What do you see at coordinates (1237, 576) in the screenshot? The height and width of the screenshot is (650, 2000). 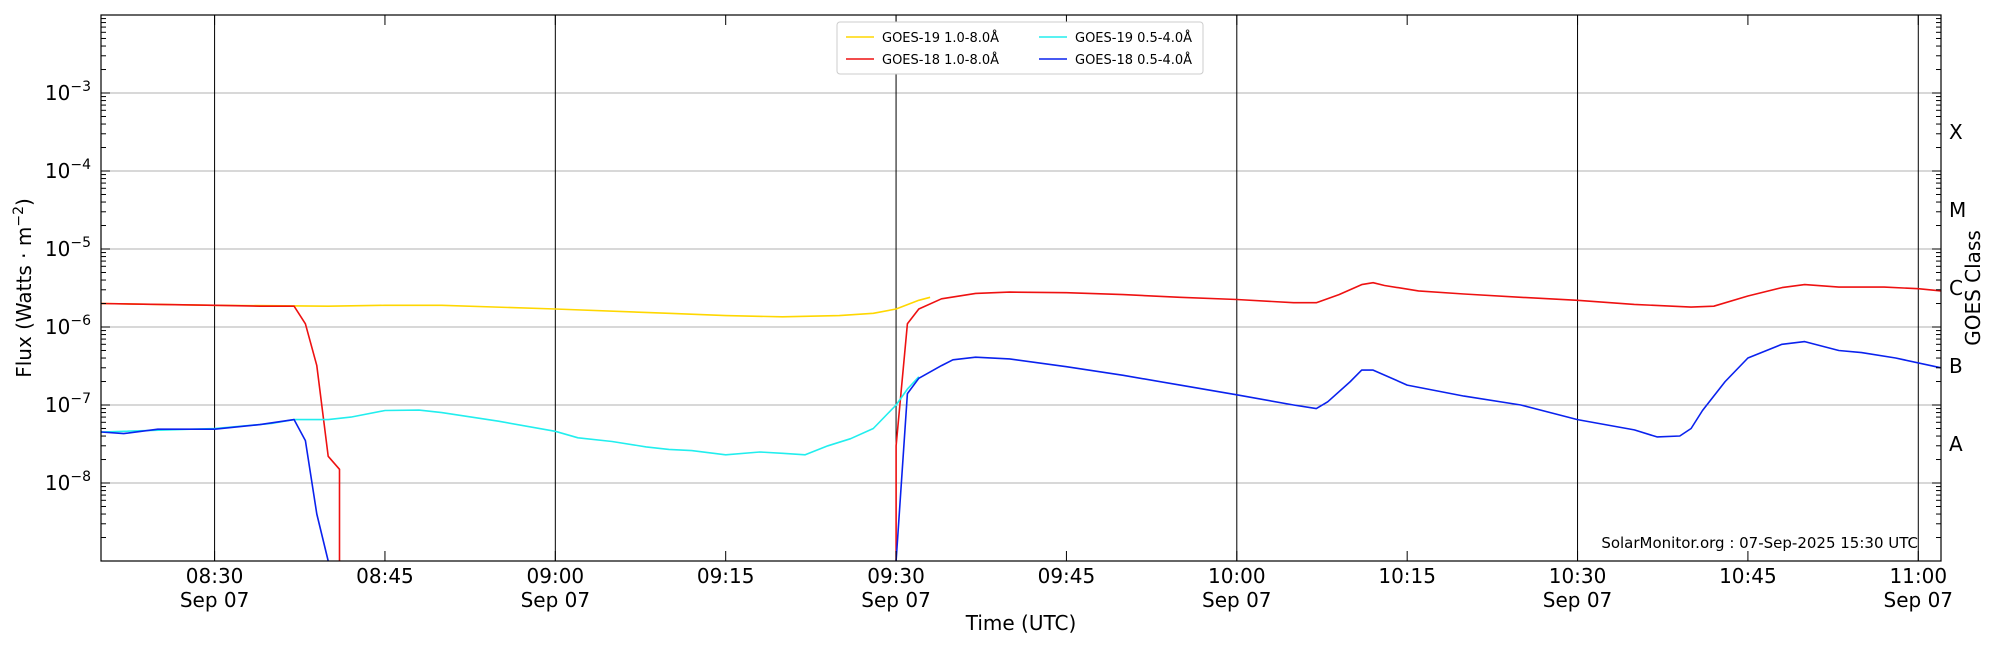 I see `x-tick-label: 10:00` at bounding box center [1237, 576].